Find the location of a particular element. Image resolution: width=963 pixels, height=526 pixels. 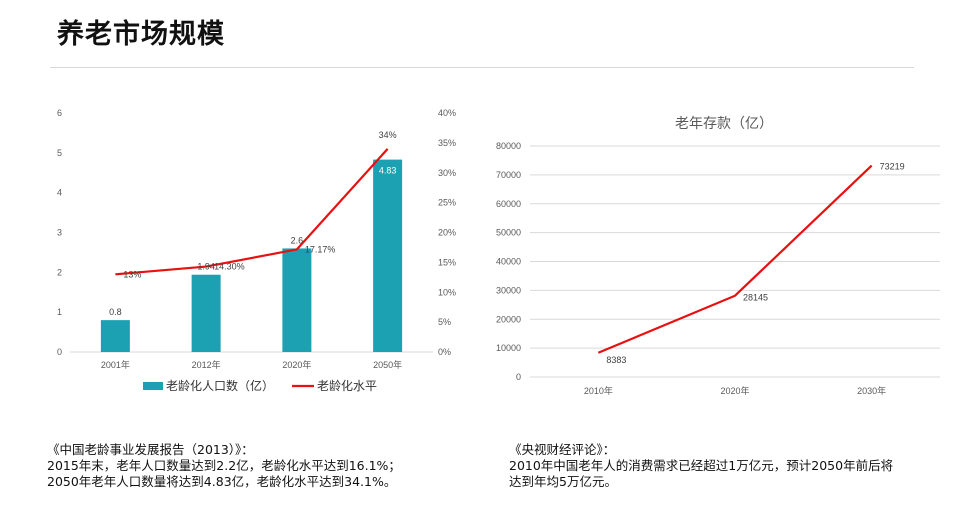

y-tick-label: 6 is located at coordinates (59, 113).